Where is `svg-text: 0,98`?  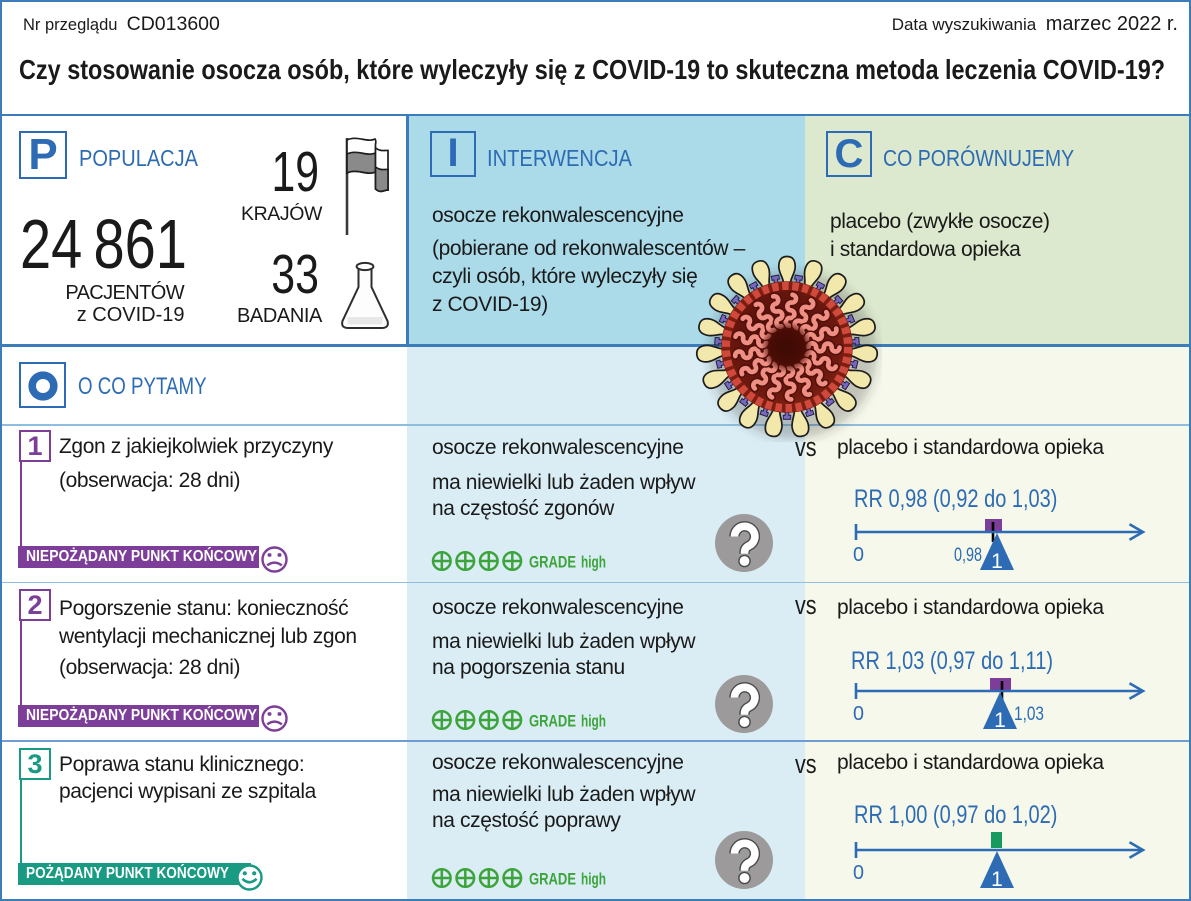 svg-text: 0,98 is located at coordinates (968, 555).